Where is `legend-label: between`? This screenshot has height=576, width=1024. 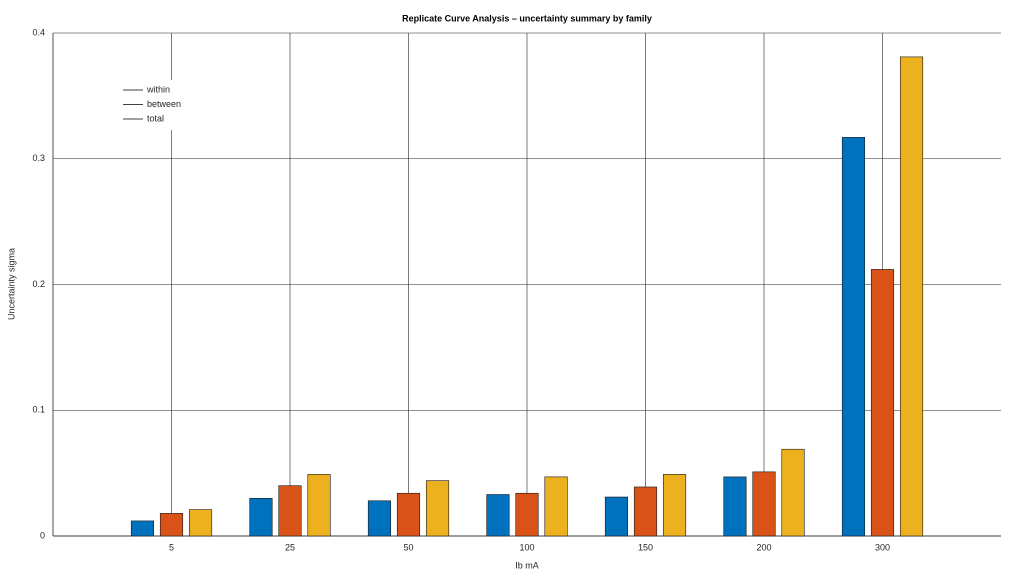
legend-label: between is located at coordinates (164, 104).